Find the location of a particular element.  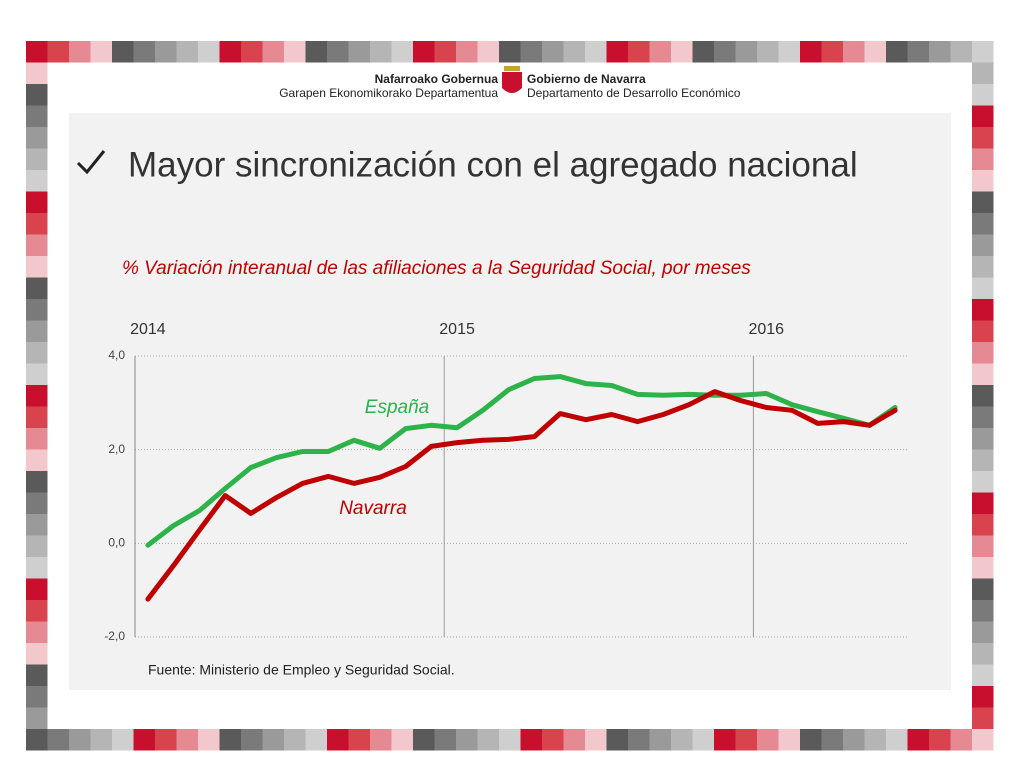

header-right-subtitle: Departamento de Desarrollo Económico is located at coordinates (634, 93).